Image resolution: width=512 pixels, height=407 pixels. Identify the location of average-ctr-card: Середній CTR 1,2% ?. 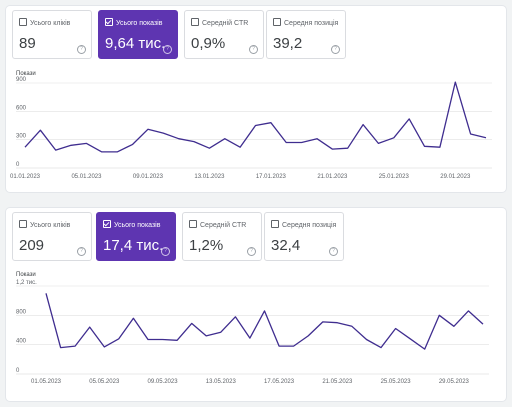
(222, 236).